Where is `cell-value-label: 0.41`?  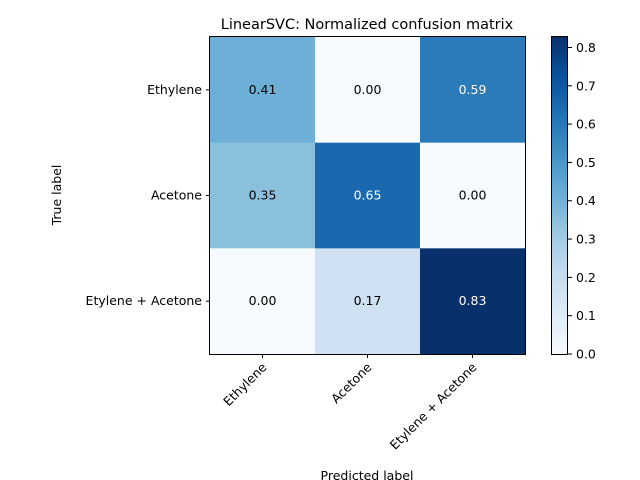
cell-value-label: 0.41 is located at coordinates (263, 89).